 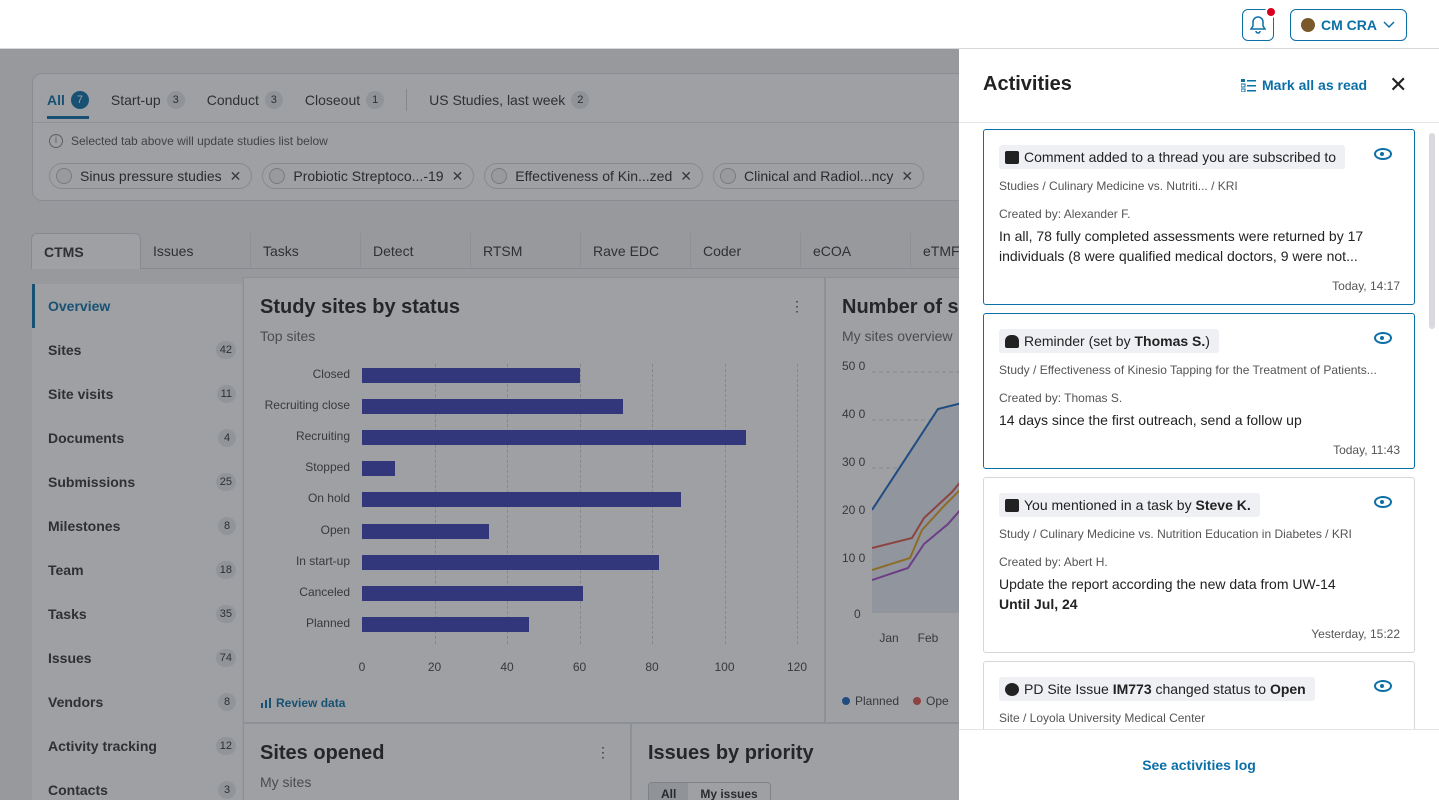 I want to click on count-badge: 4, so click(x=227, y=438).